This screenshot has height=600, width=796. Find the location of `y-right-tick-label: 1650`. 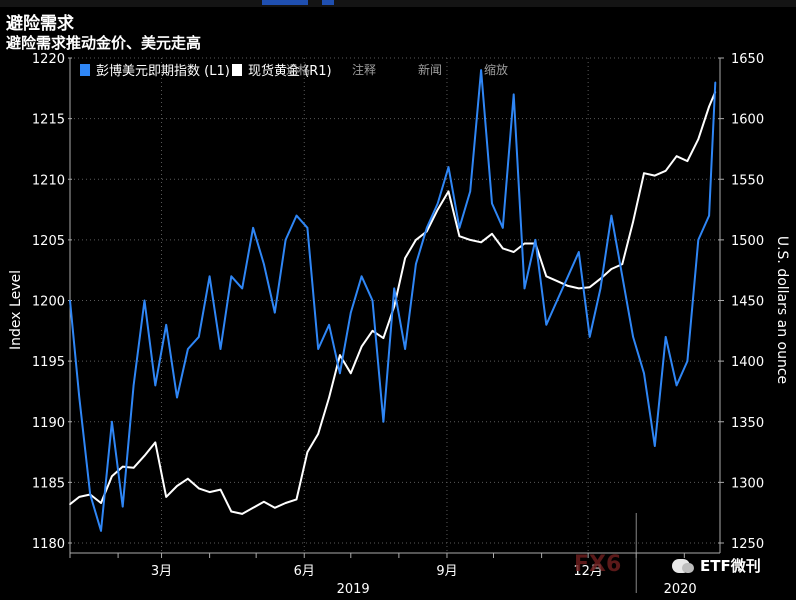

y-right-tick-label: 1650 is located at coordinates (747, 59).